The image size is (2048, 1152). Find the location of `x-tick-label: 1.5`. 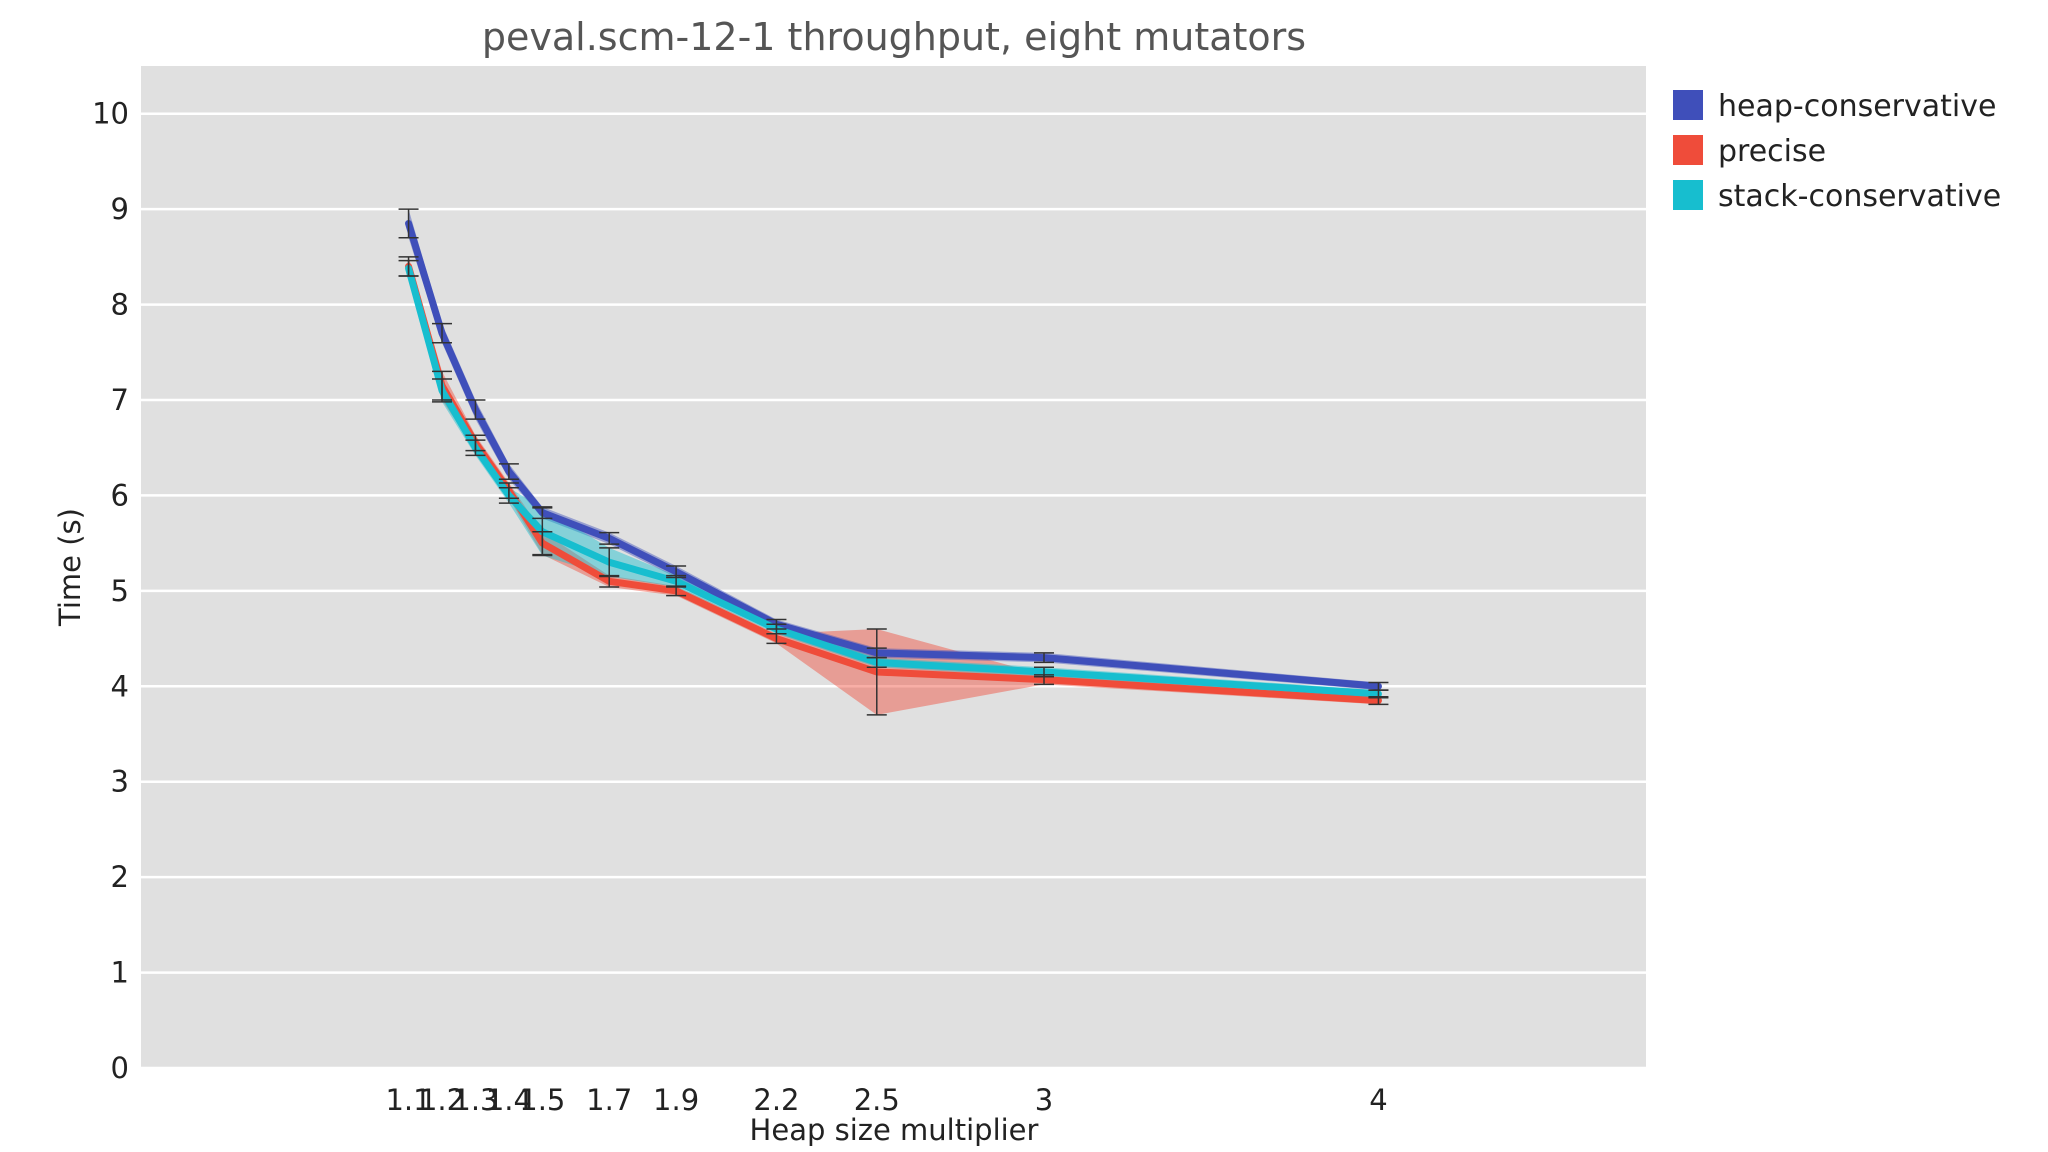

x-tick-label: 1.5 is located at coordinates (542, 1100).